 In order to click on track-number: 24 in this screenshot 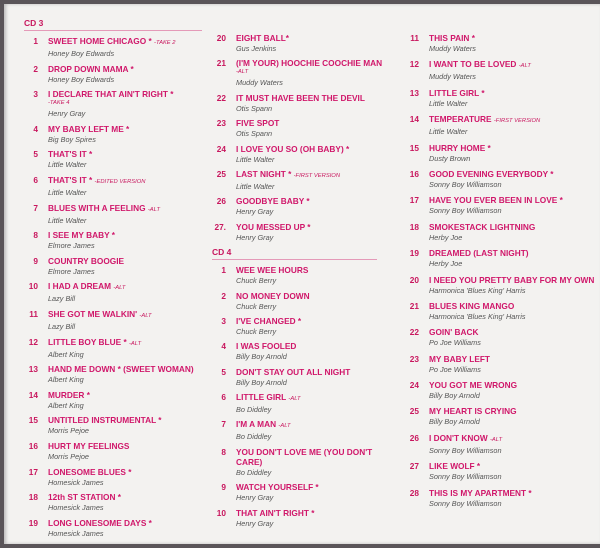, I will do `click(414, 385)`.